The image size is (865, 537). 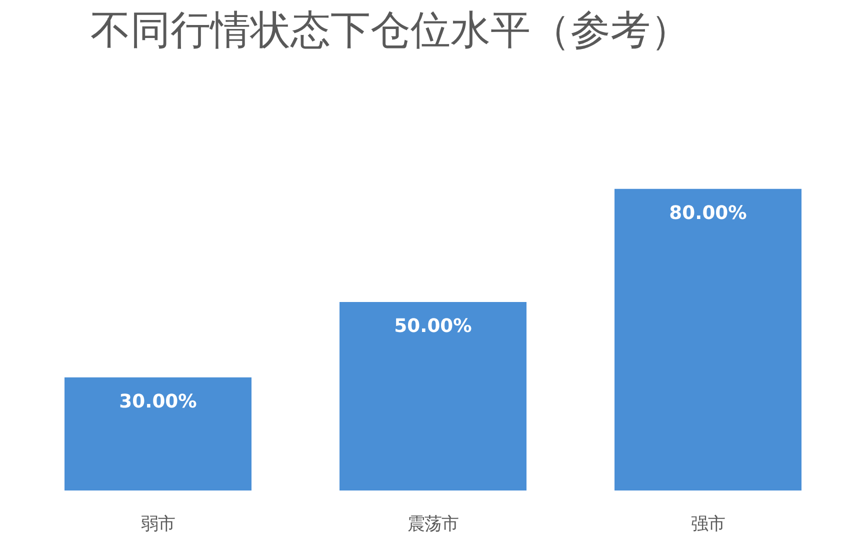 What do you see at coordinates (433, 524) in the screenshot?
I see `x-tick-label: 震荡市` at bounding box center [433, 524].